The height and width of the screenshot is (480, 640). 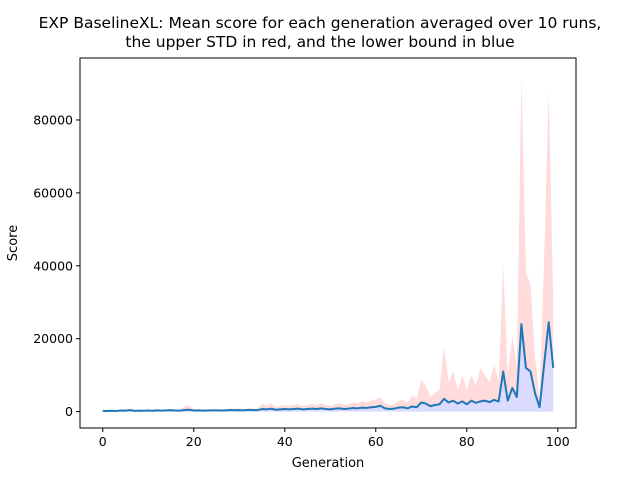 What do you see at coordinates (53, 338) in the screenshot?
I see `y-tick-label: 20000` at bounding box center [53, 338].